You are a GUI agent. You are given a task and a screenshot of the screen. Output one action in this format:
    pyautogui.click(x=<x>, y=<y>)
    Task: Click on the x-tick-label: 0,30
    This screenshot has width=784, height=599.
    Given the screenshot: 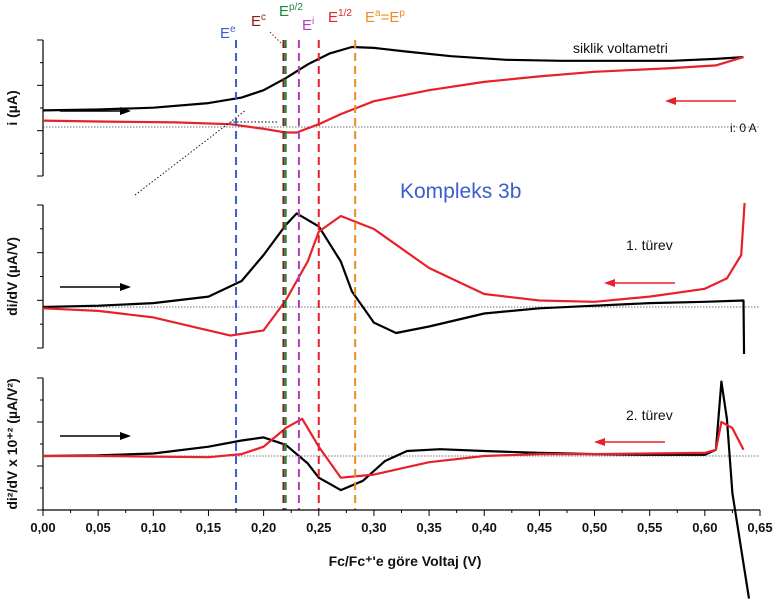 What is the action you would take?
    pyautogui.click(x=373, y=527)
    